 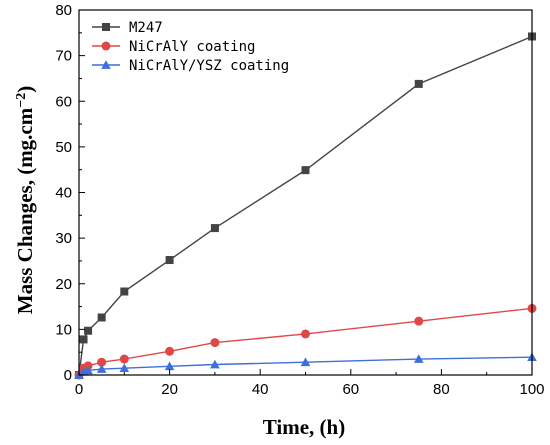 What do you see at coordinates (63, 329) in the screenshot?
I see `y-tick-label-1: 10` at bounding box center [63, 329].